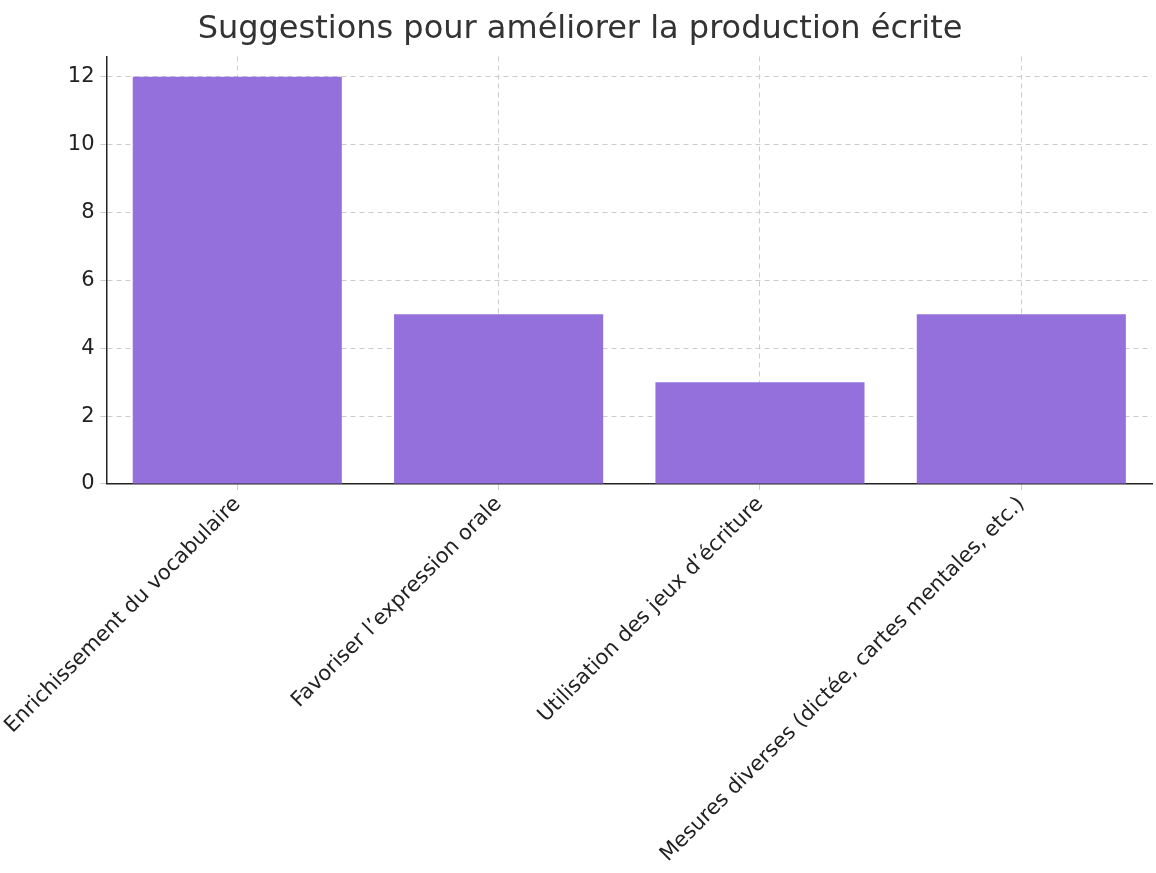 This screenshot has width=1156, height=873. Describe the element at coordinates (580, 26) in the screenshot. I see `chart-title: Suggestions pour améliorer la production écrite` at that location.